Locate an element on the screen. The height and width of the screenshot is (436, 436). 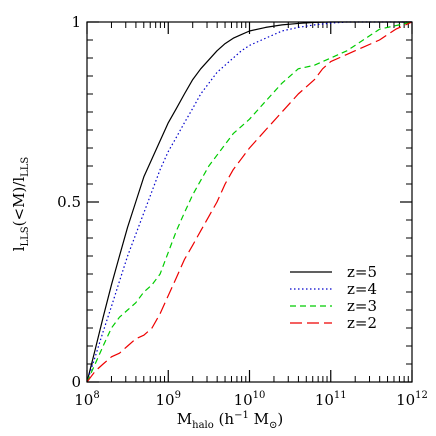
x-axis-label-sup: −1 is located at coordinates (241, 415).